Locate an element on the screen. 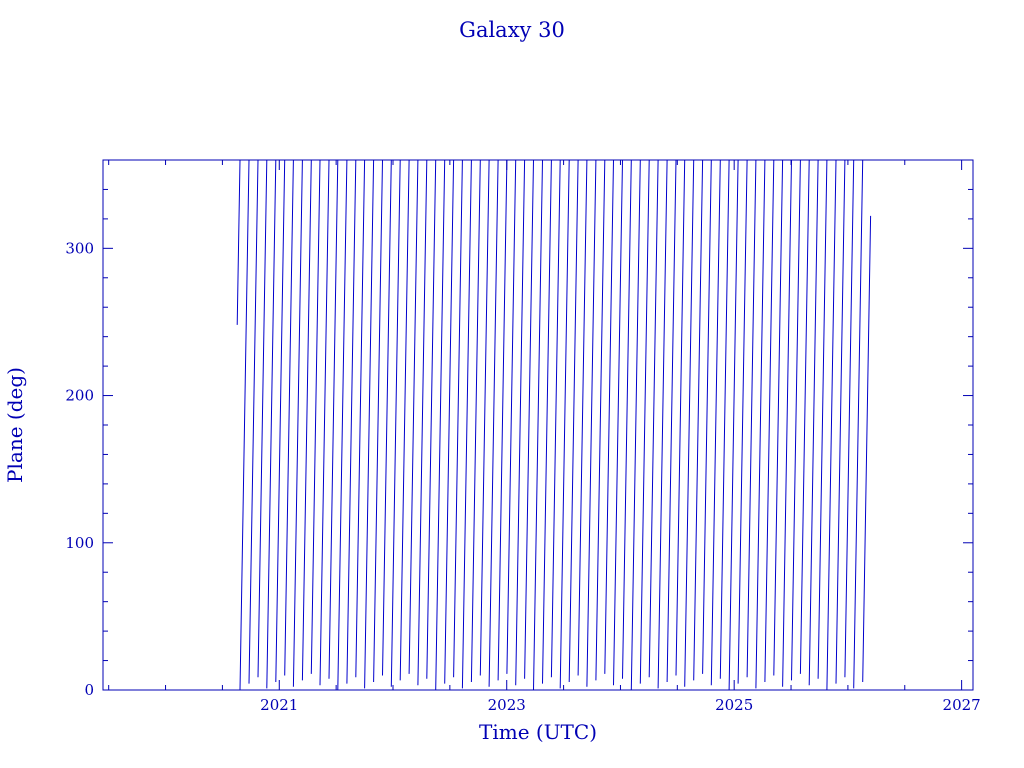 This screenshot has height=768, width=1024. y-tick-label: 100 is located at coordinates (79, 543).